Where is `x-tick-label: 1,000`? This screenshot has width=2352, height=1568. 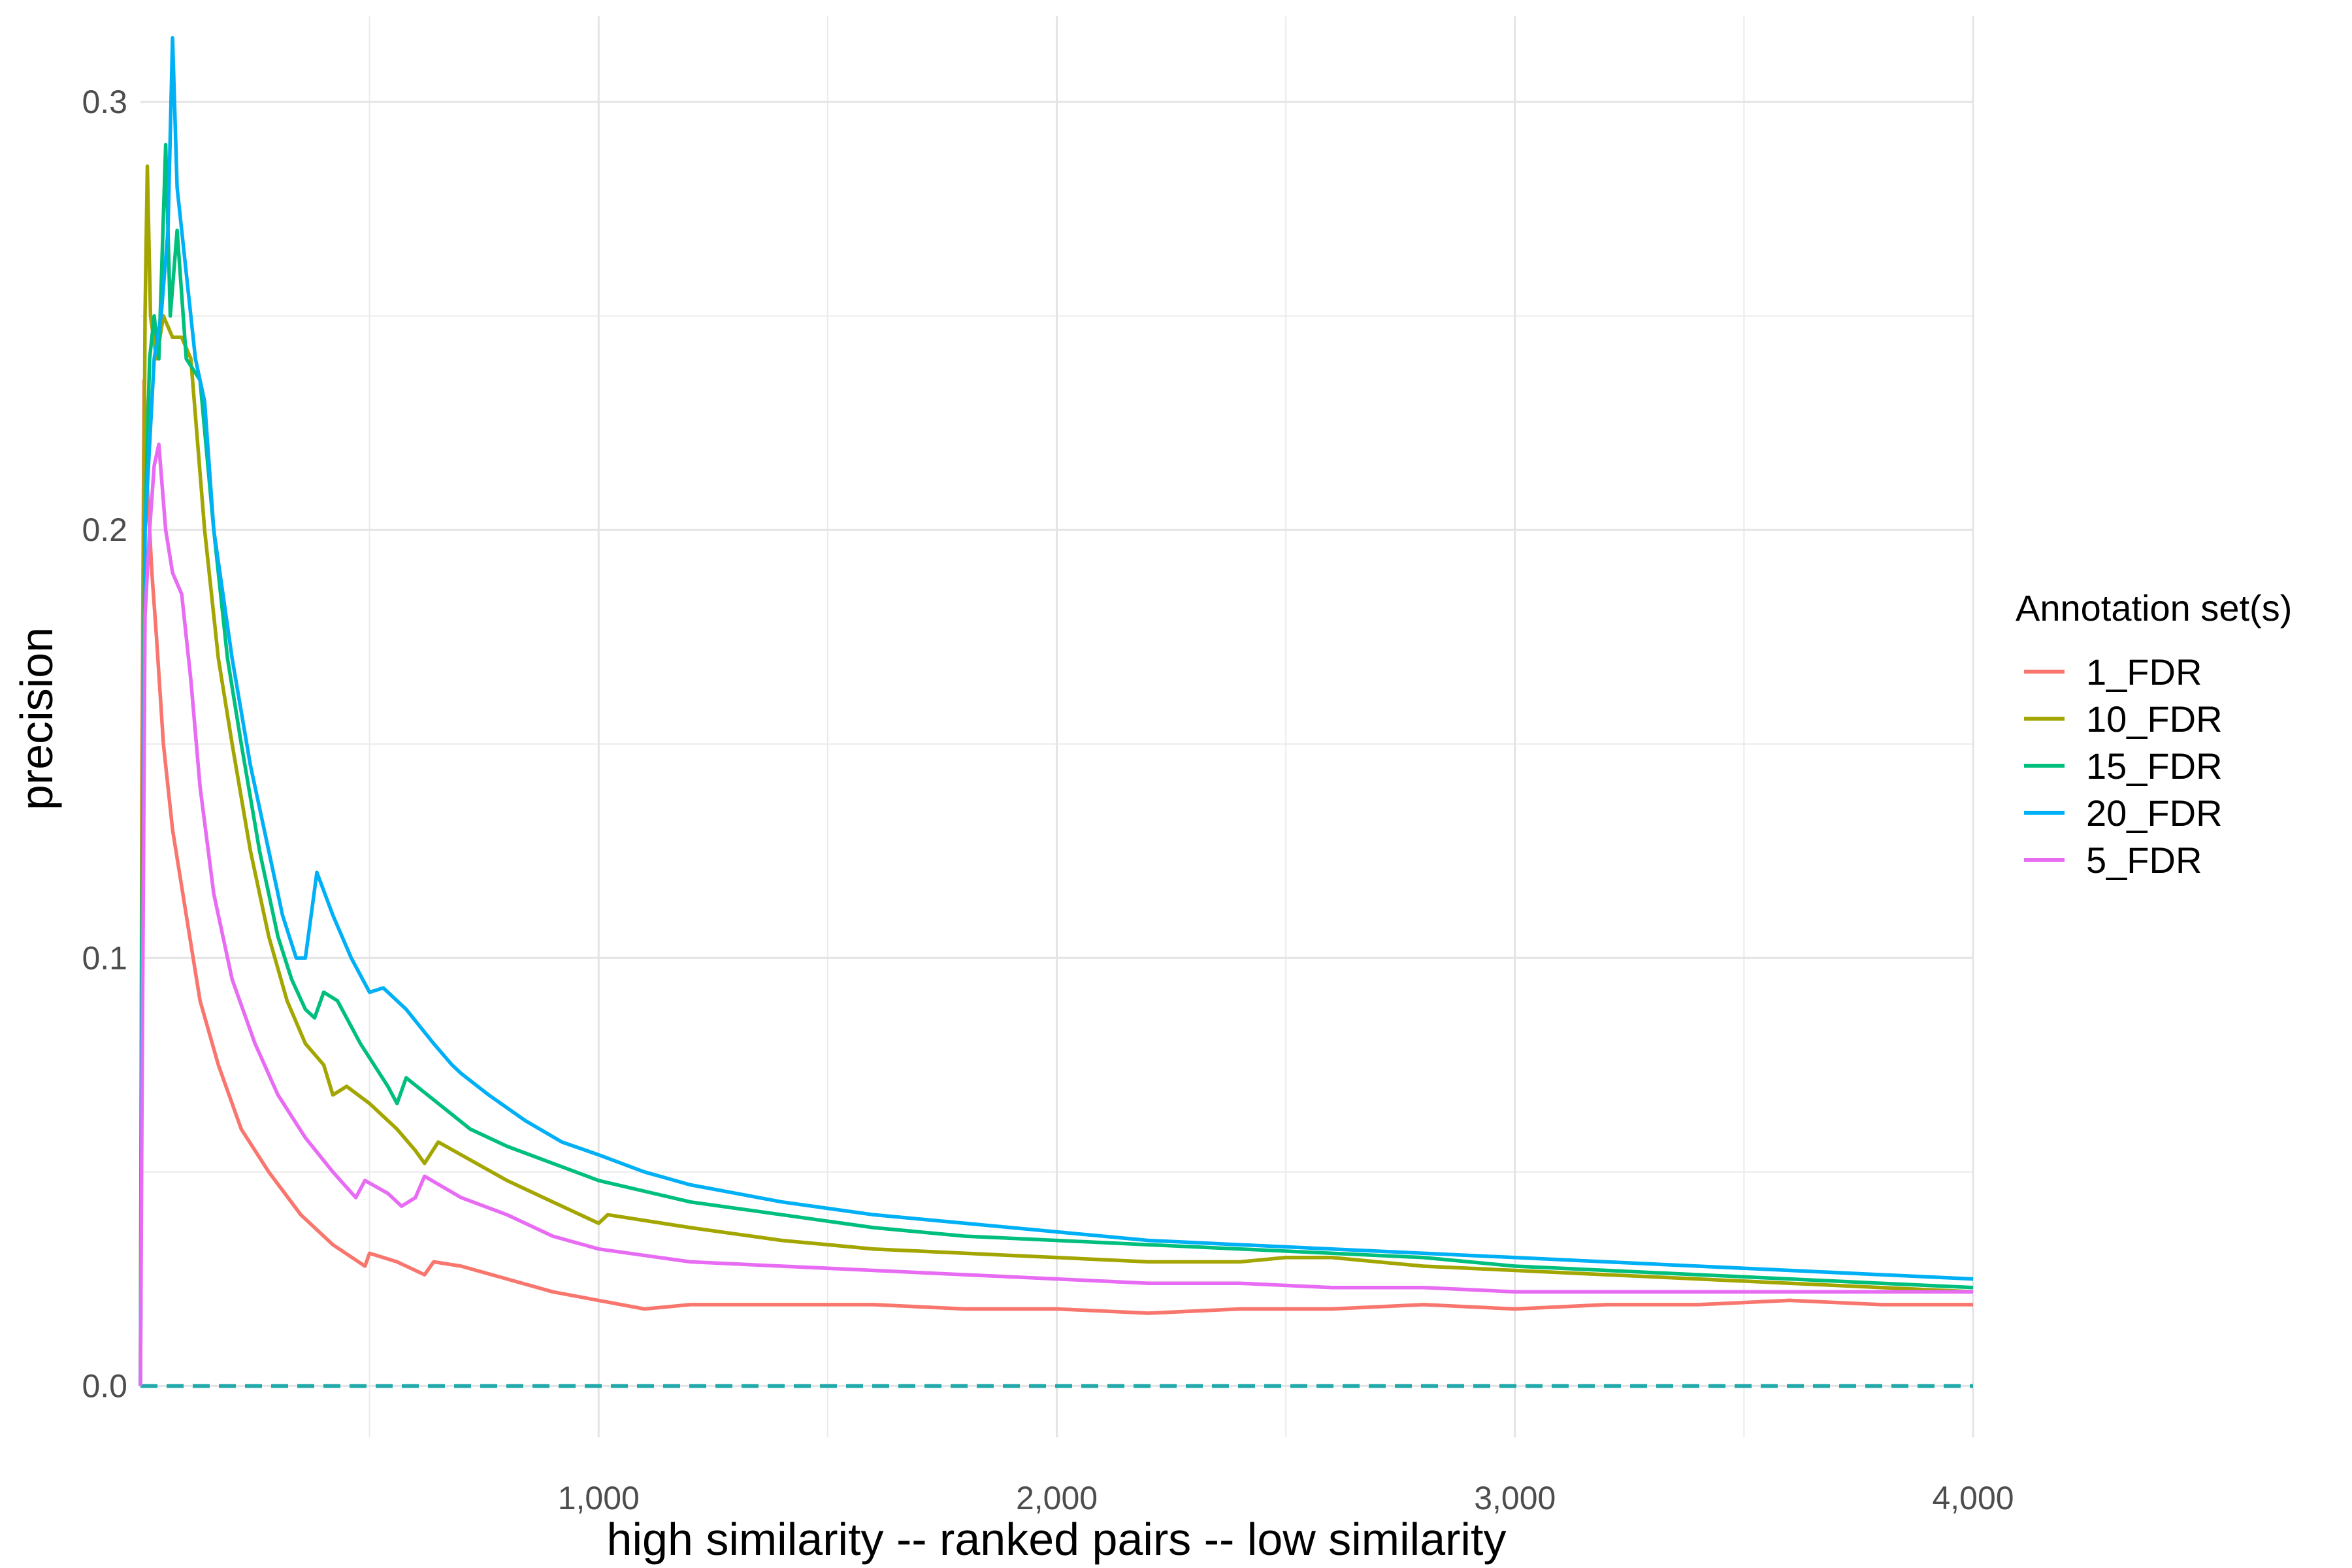 x-tick-label: 1,000 is located at coordinates (599, 1498).